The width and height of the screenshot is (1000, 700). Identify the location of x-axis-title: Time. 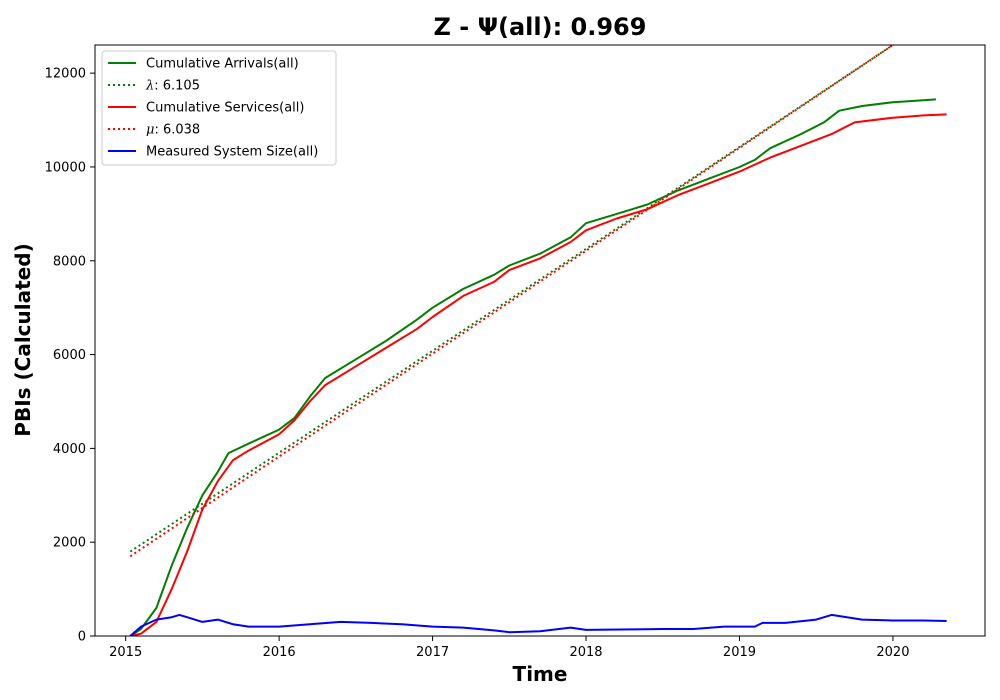
(540, 674).